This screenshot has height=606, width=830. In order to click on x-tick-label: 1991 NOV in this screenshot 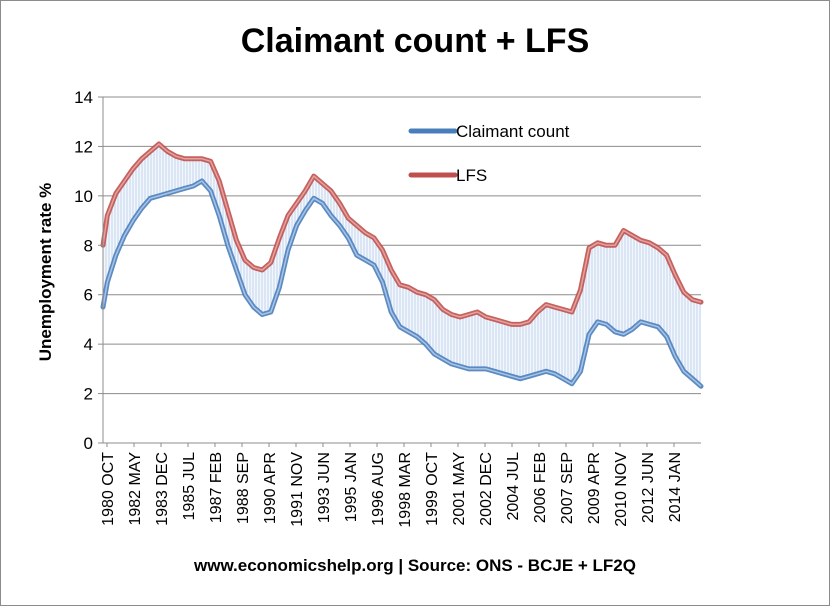, I will do `click(297, 489)`.